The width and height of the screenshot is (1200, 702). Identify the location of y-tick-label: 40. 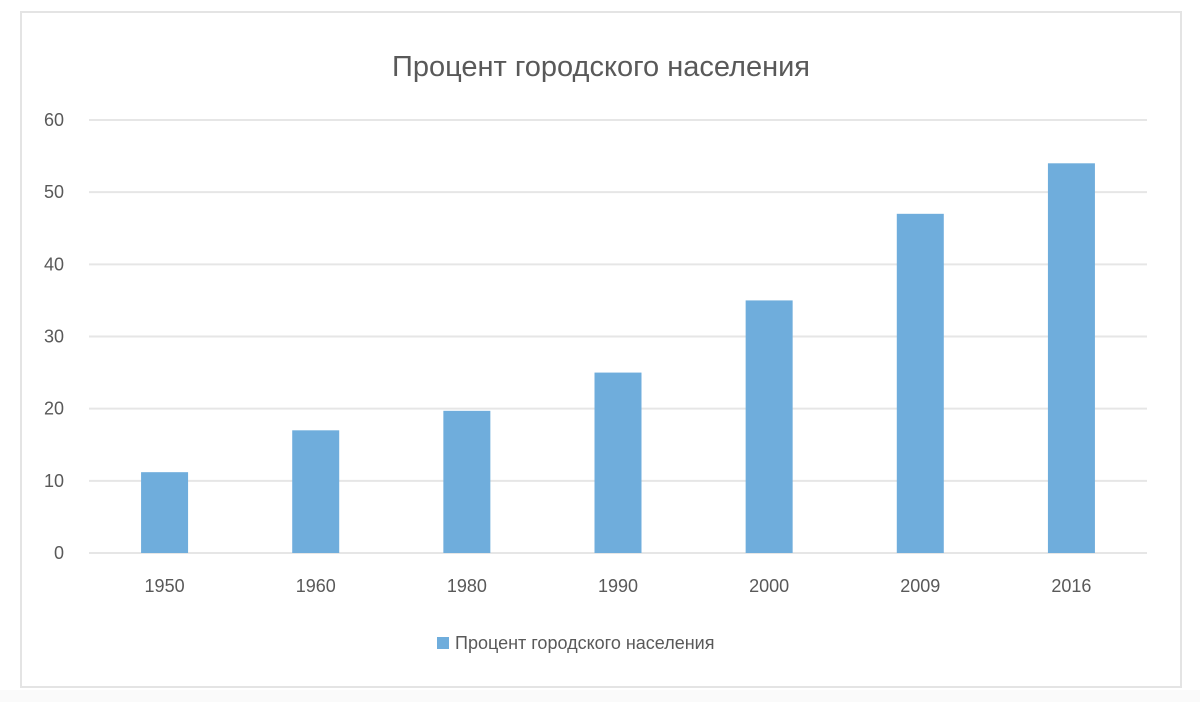
(54, 264).